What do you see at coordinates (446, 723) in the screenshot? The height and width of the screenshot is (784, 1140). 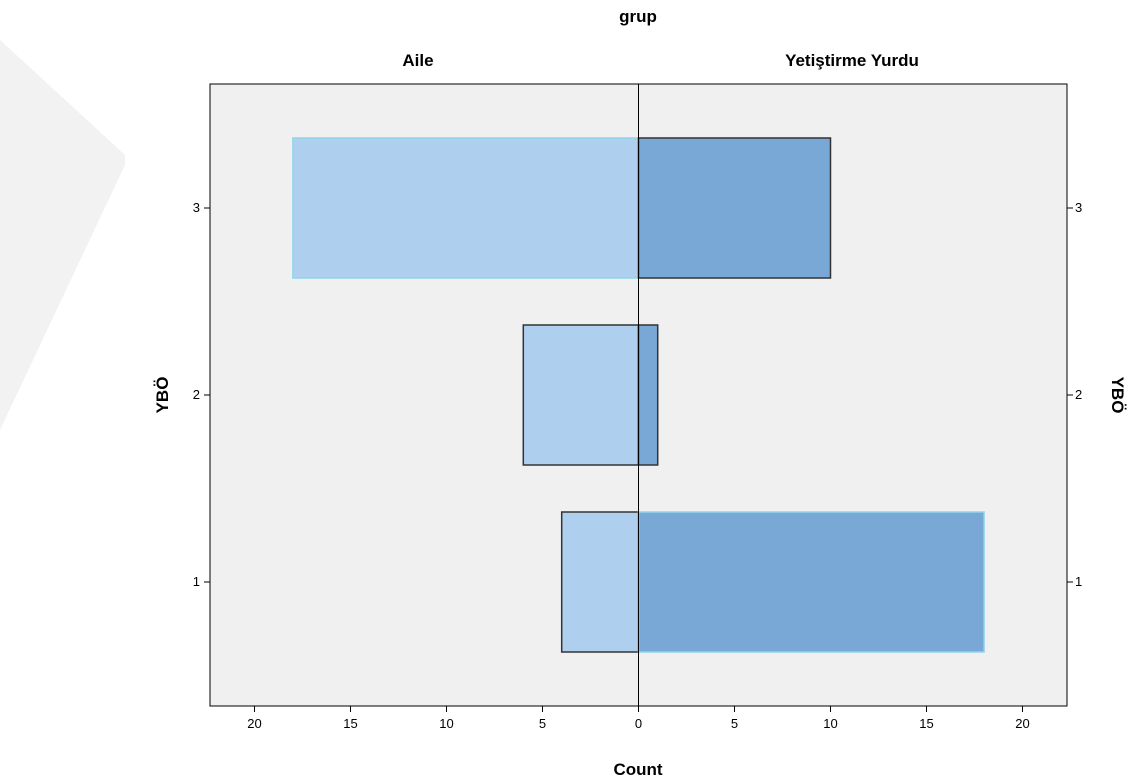 I see `x-tick-label-2: 10` at bounding box center [446, 723].